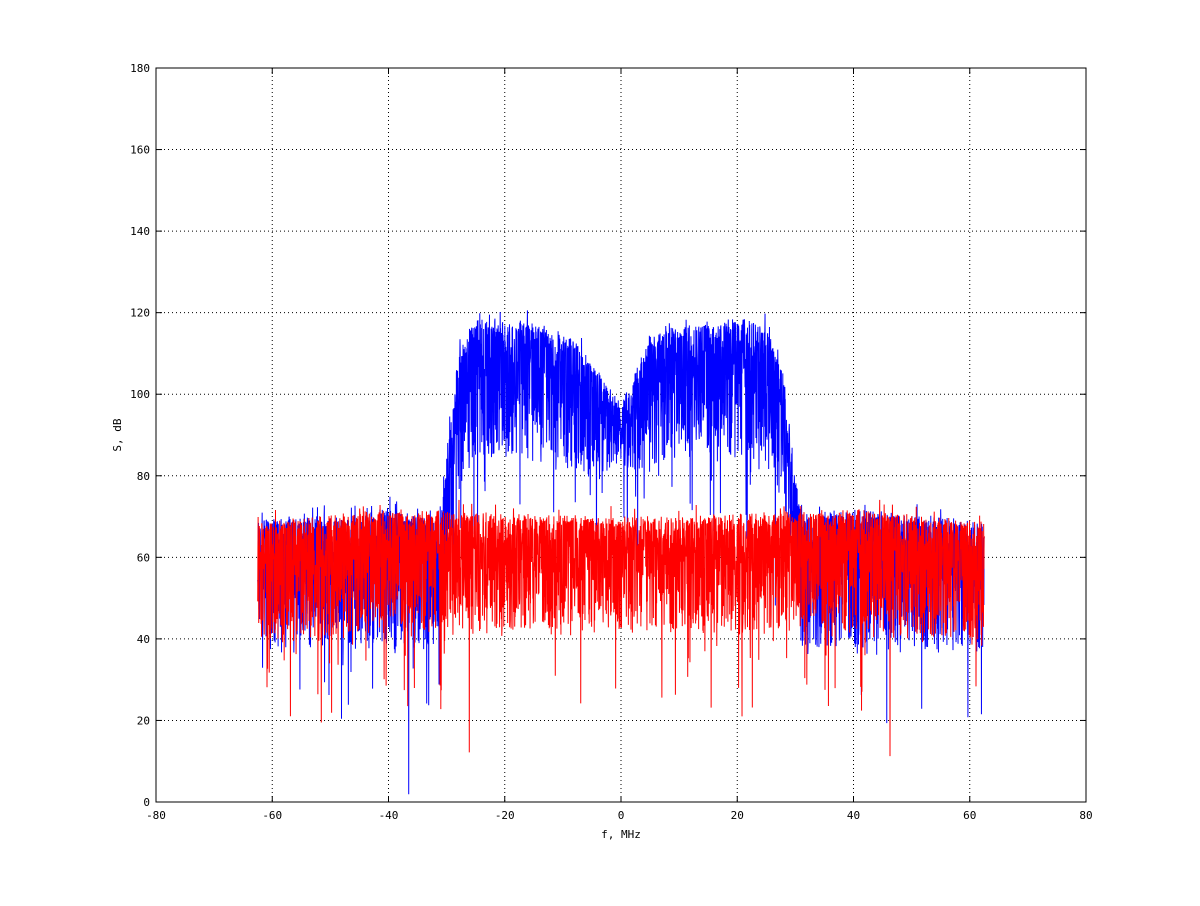 Image resolution: width=1200 pixels, height=906 pixels. Describe the element at coordinates (621, 815) in the screenshot. I see `x-tick-label: 0` at that location.